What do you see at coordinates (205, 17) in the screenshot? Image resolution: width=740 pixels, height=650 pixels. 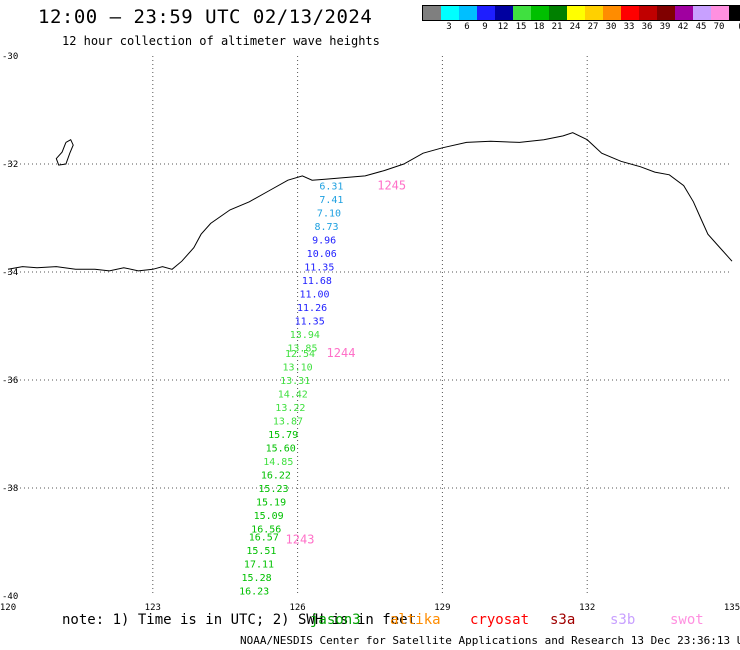 I see `page-title: 12:00 – 23:59 UTC 02/13/2024` at bounding box center [205, 17].